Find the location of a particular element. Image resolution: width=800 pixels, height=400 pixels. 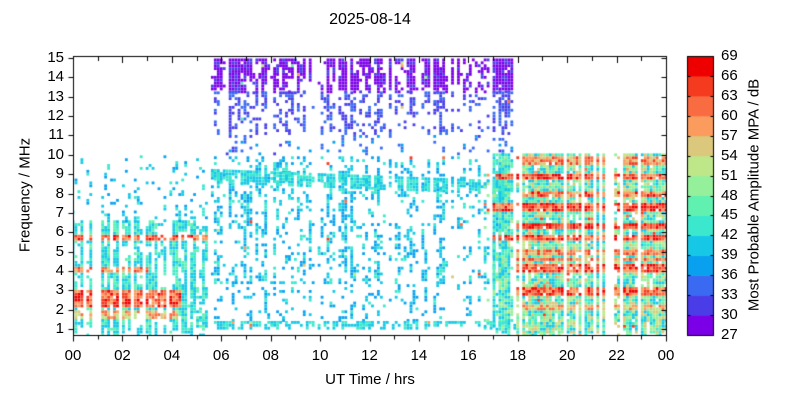

colorbar-tick-label: 60 is located at coordinates (729, 115).